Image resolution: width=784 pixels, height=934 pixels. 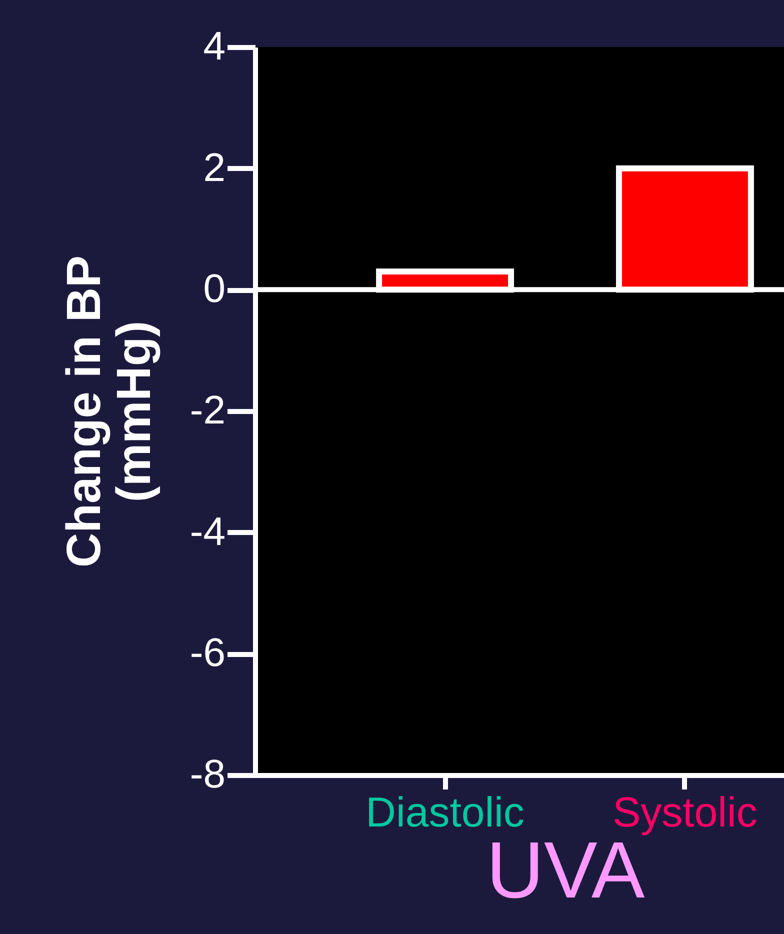 I want to click on y-tick-label: -8, so click(x=208, y=774).